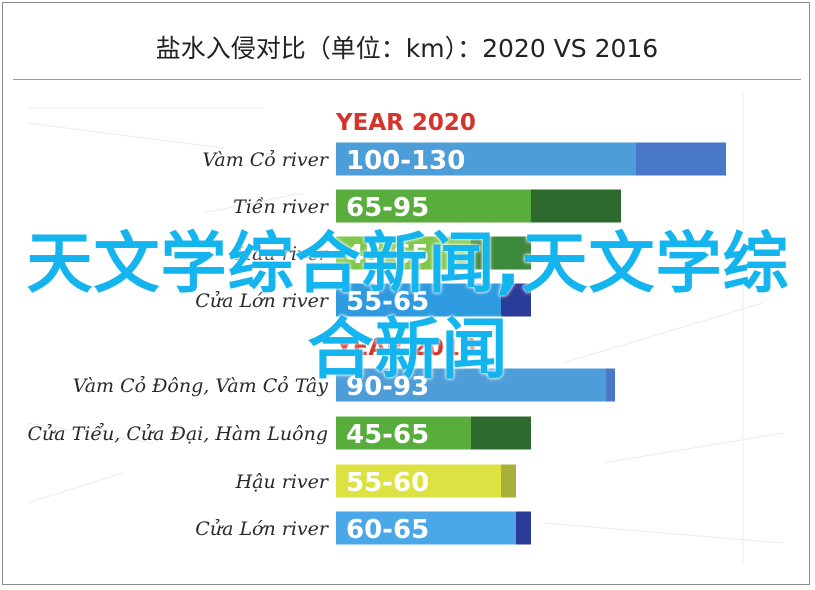  What do you see at coordinates (405, 123) in the screenshot?
I see `year-title-1: YEAR 2020` at bounding box center [405, 123].